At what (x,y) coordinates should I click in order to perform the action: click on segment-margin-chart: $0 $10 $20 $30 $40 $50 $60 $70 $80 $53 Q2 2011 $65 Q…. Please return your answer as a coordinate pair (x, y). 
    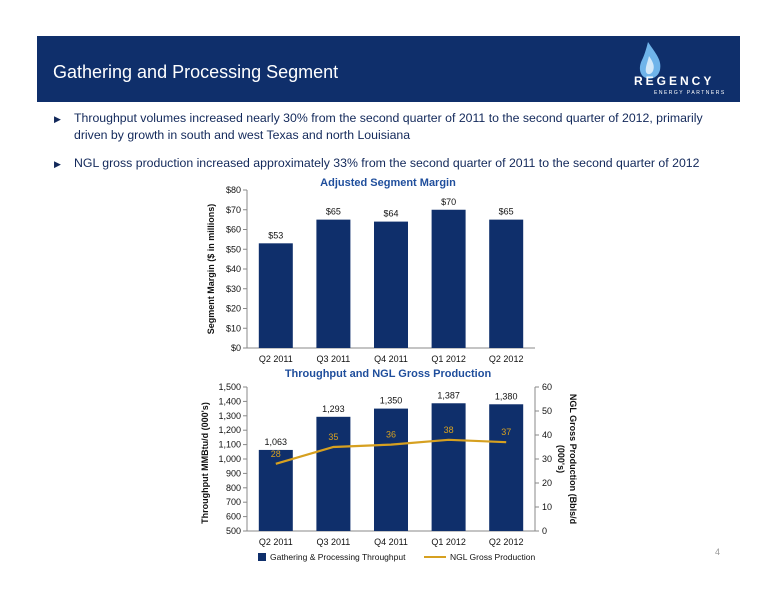
    Looking at the image, I should click on (370, 275).